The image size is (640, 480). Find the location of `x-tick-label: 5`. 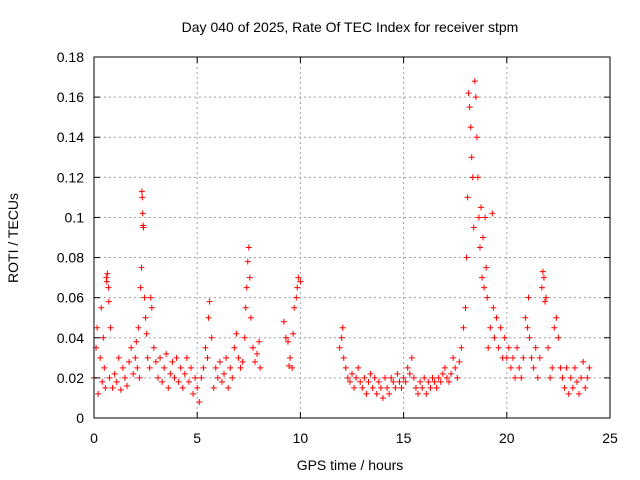

x-tick-label: 5 is located at coordinates (197, 438).